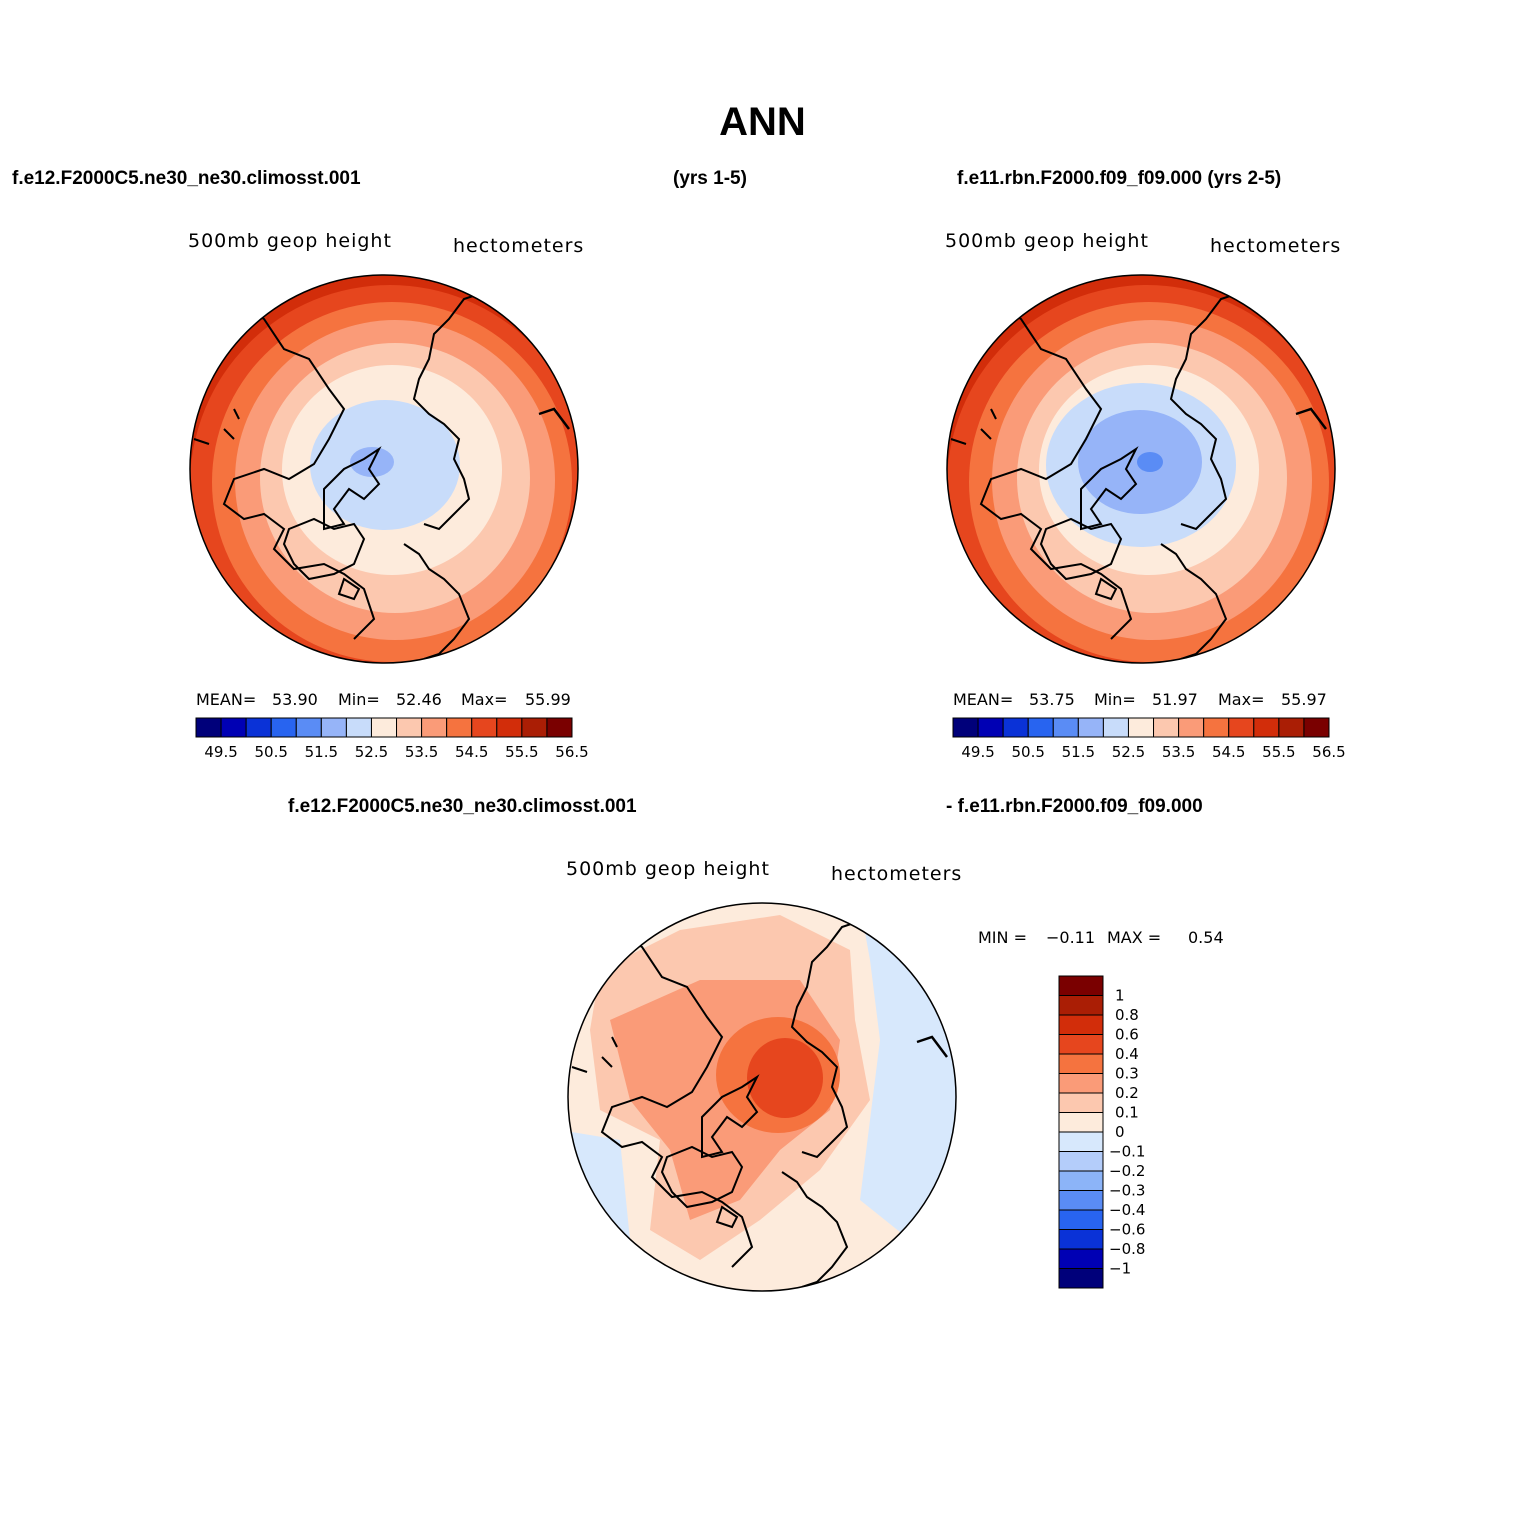  What do you see at coordinates (471, 752) in the screenshot?
I see `panel1-colorbar-tick-label: 54.5` at bounding box center [471, 752].